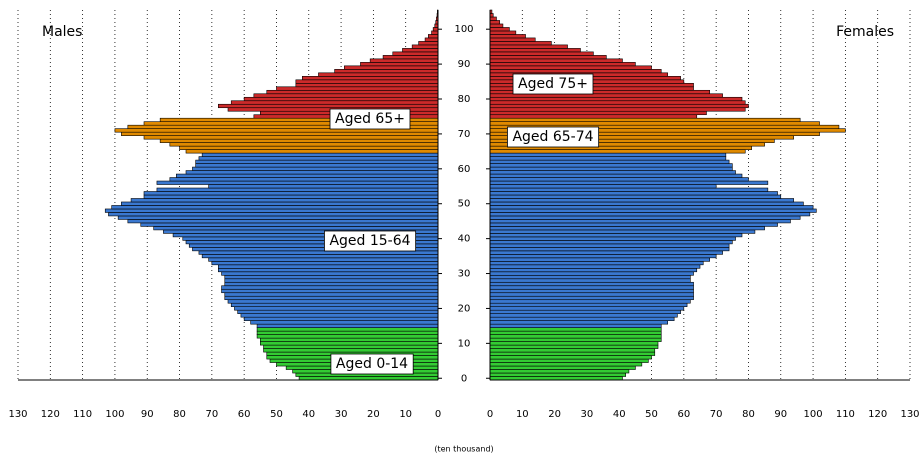 The width and height of the screenshot is (924, 463). I want to click on annotation: Aged 0-14, so click(372, 364).